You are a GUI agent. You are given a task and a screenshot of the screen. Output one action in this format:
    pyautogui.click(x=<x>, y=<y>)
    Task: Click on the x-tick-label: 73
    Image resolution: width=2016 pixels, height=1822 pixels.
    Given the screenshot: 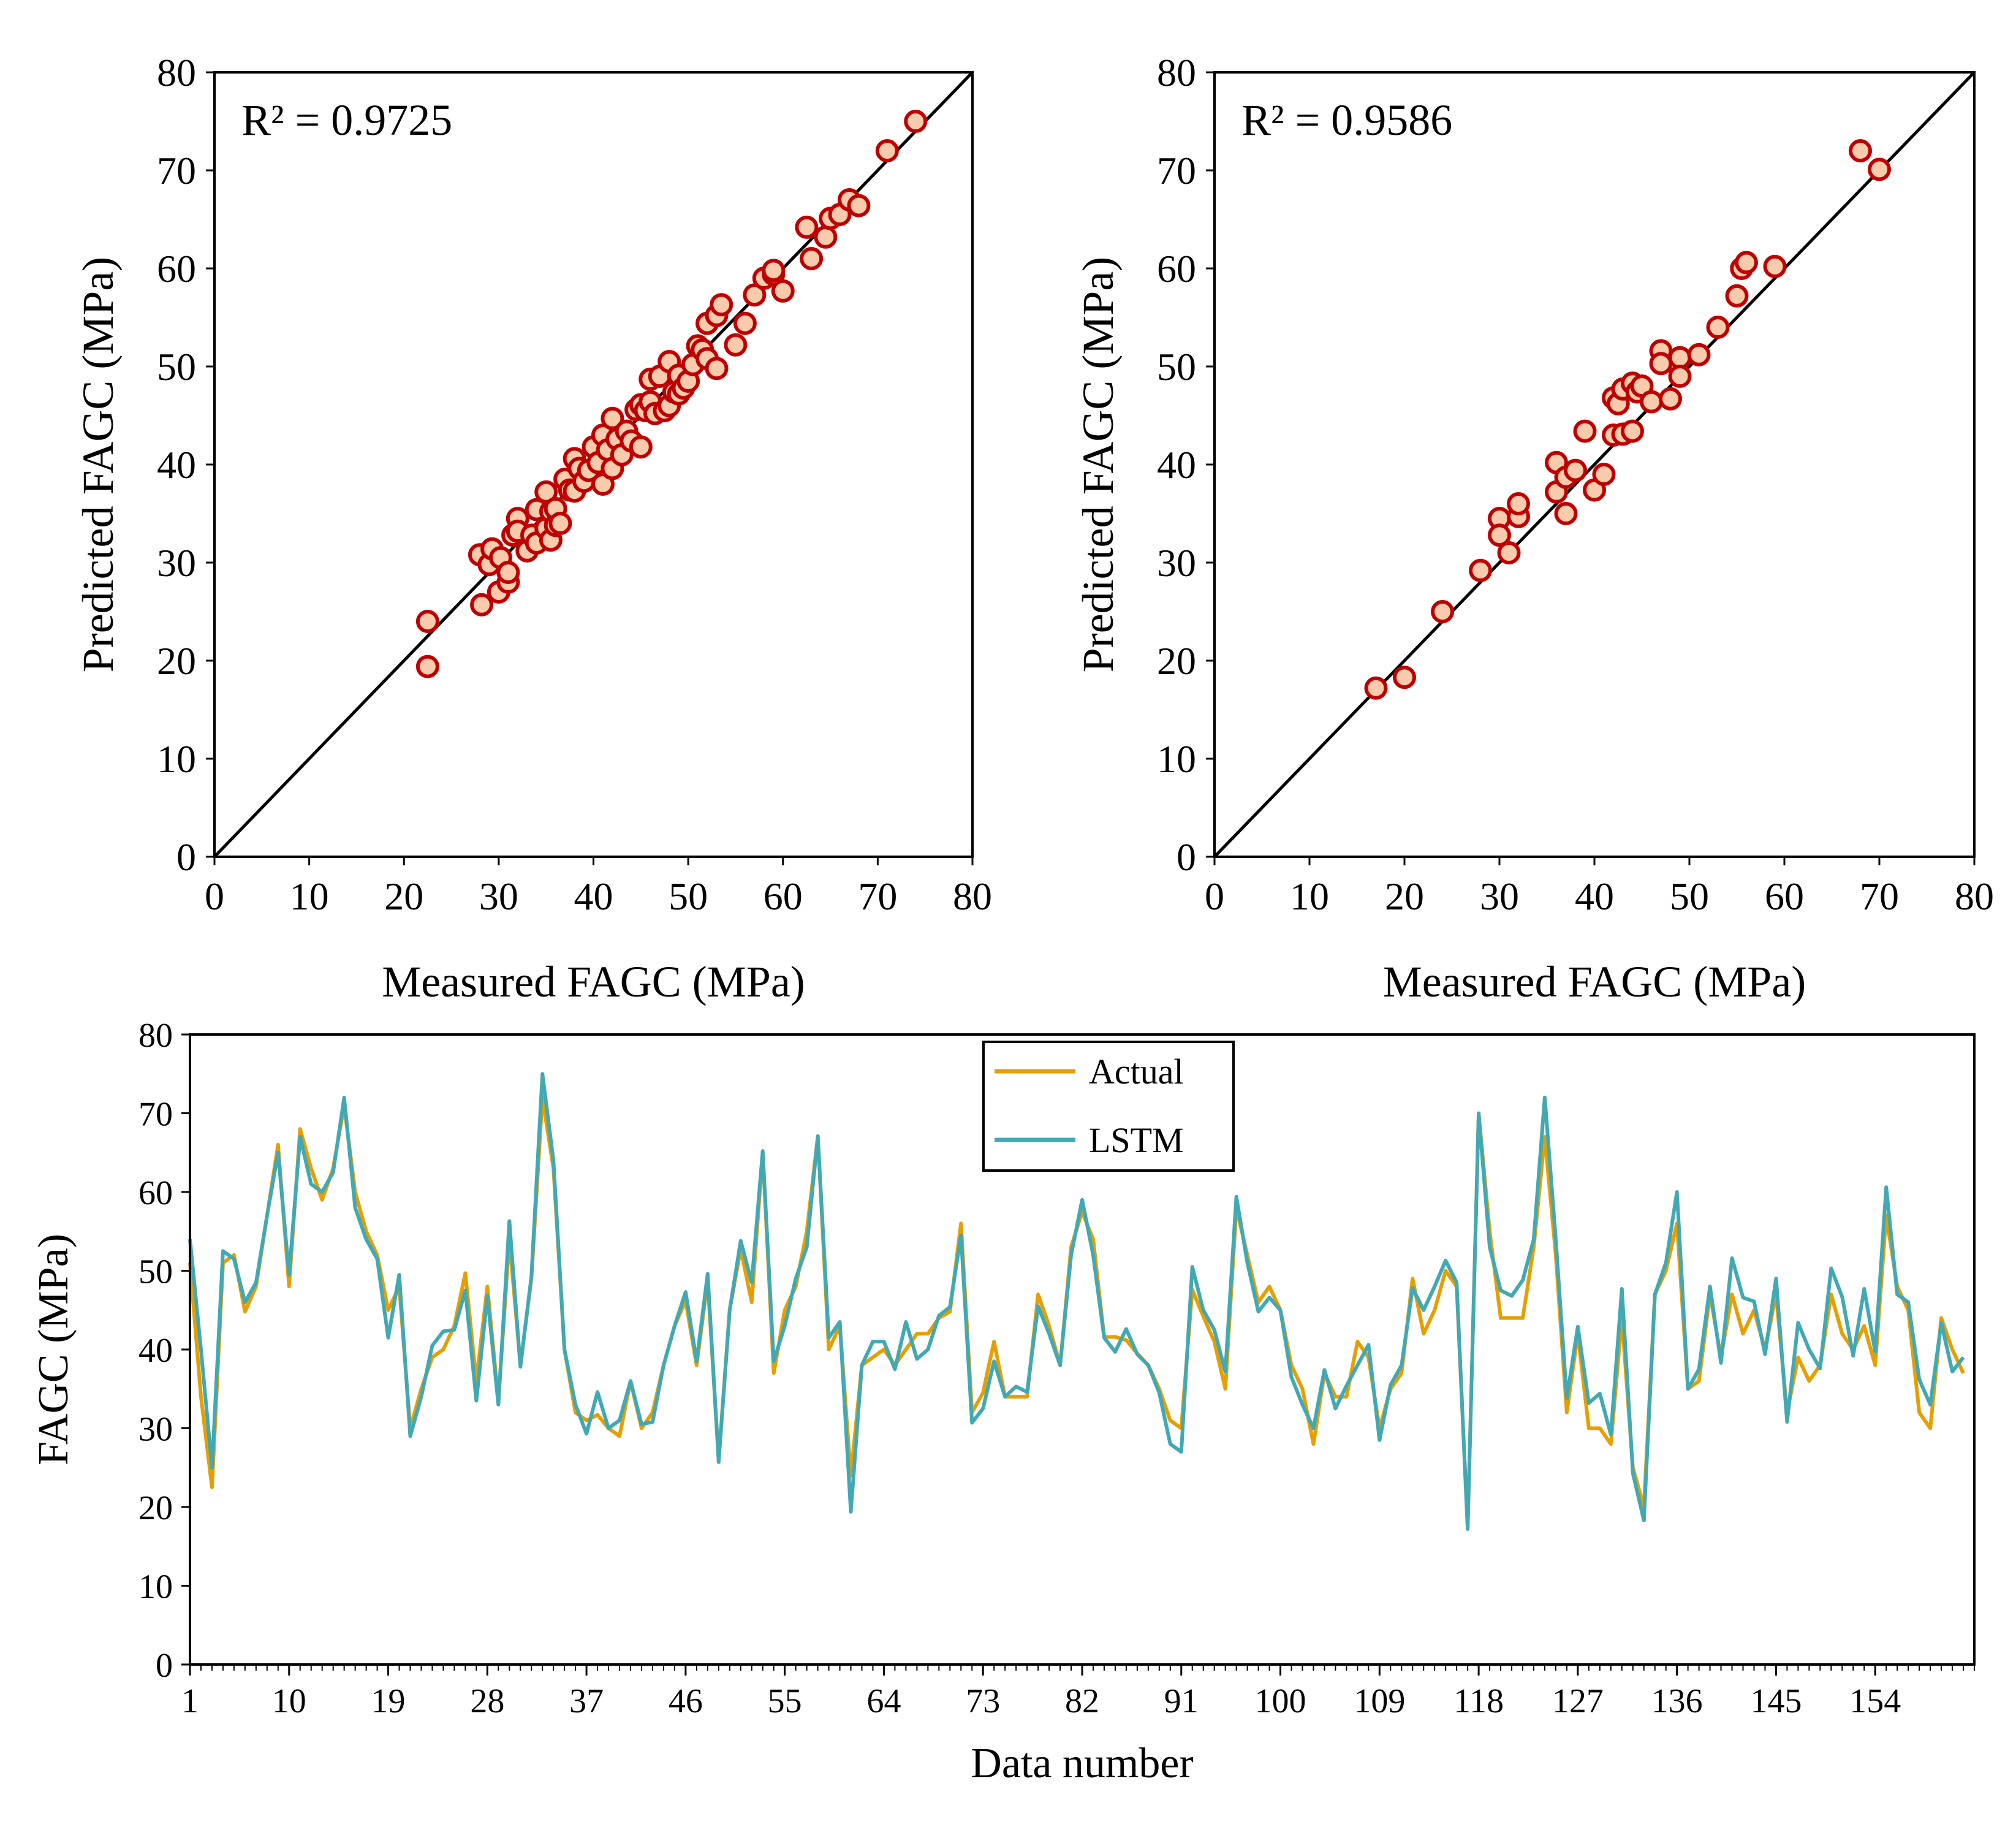 What is the action you would take?
    pyautogui.click(x=983, y=1701)
    